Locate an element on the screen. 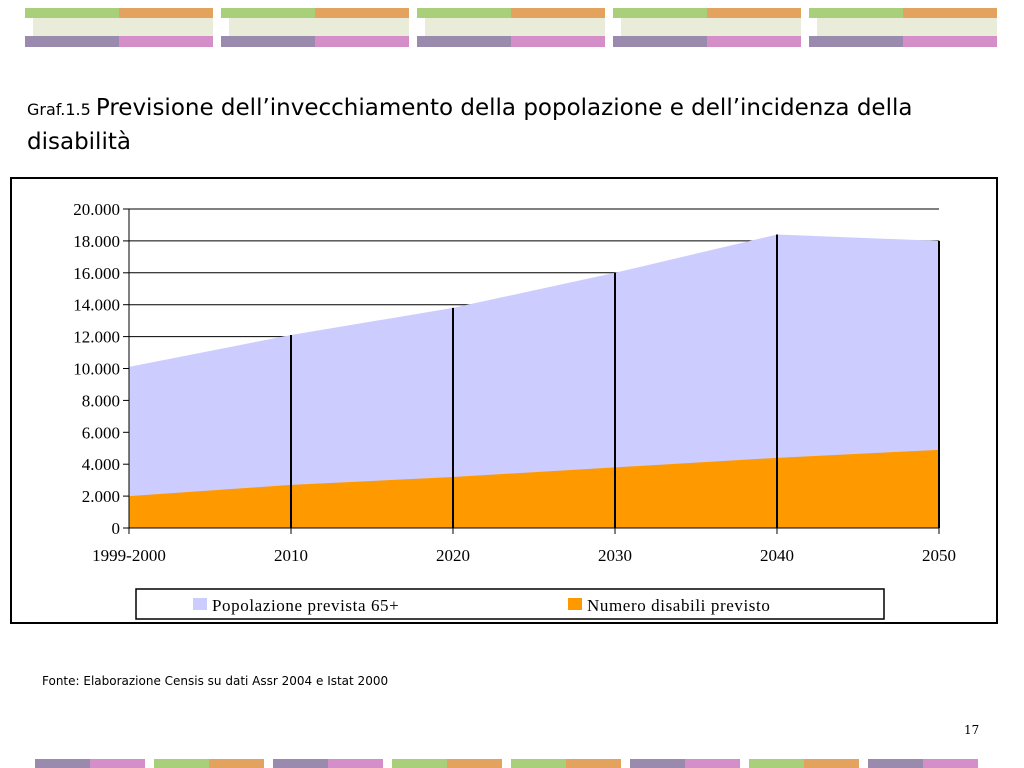 The width and height of the screenshot is (1024, 768). y-tick-label: 18.000 is located at coordinates (96, 241).